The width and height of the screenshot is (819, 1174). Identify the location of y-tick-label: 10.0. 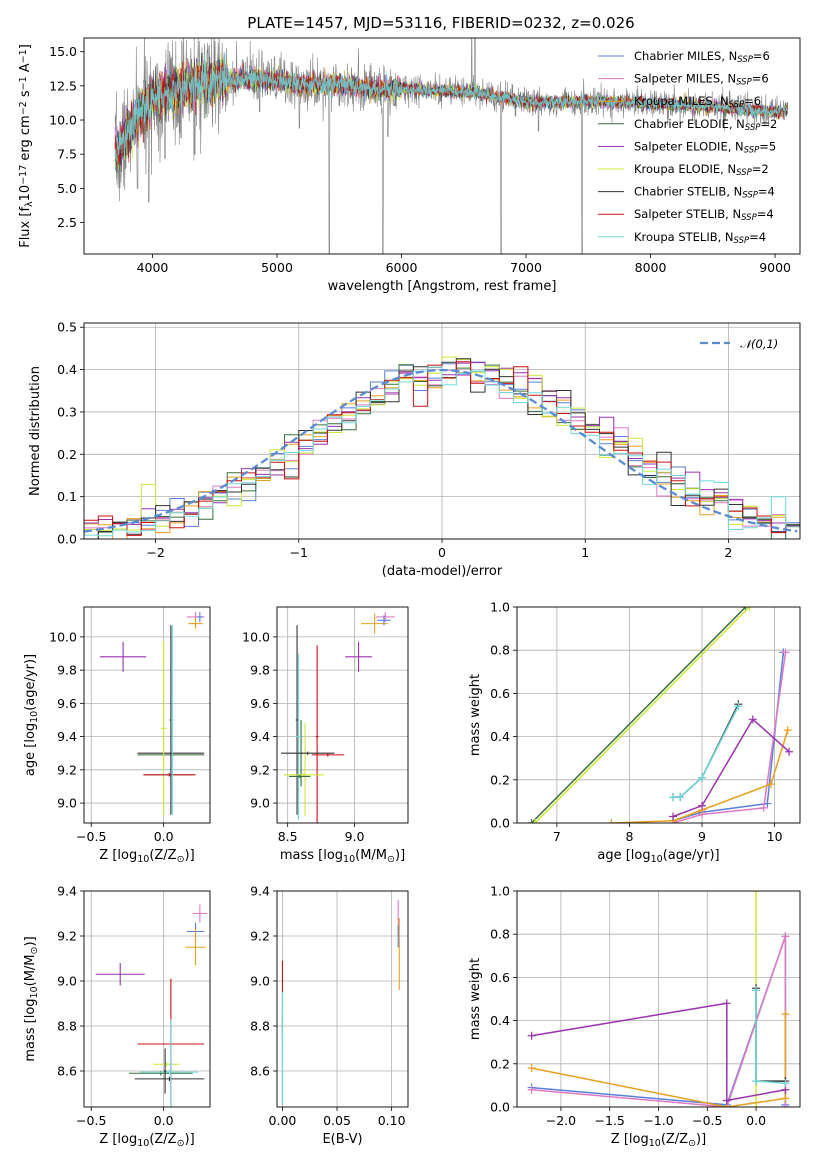
(256, 636).